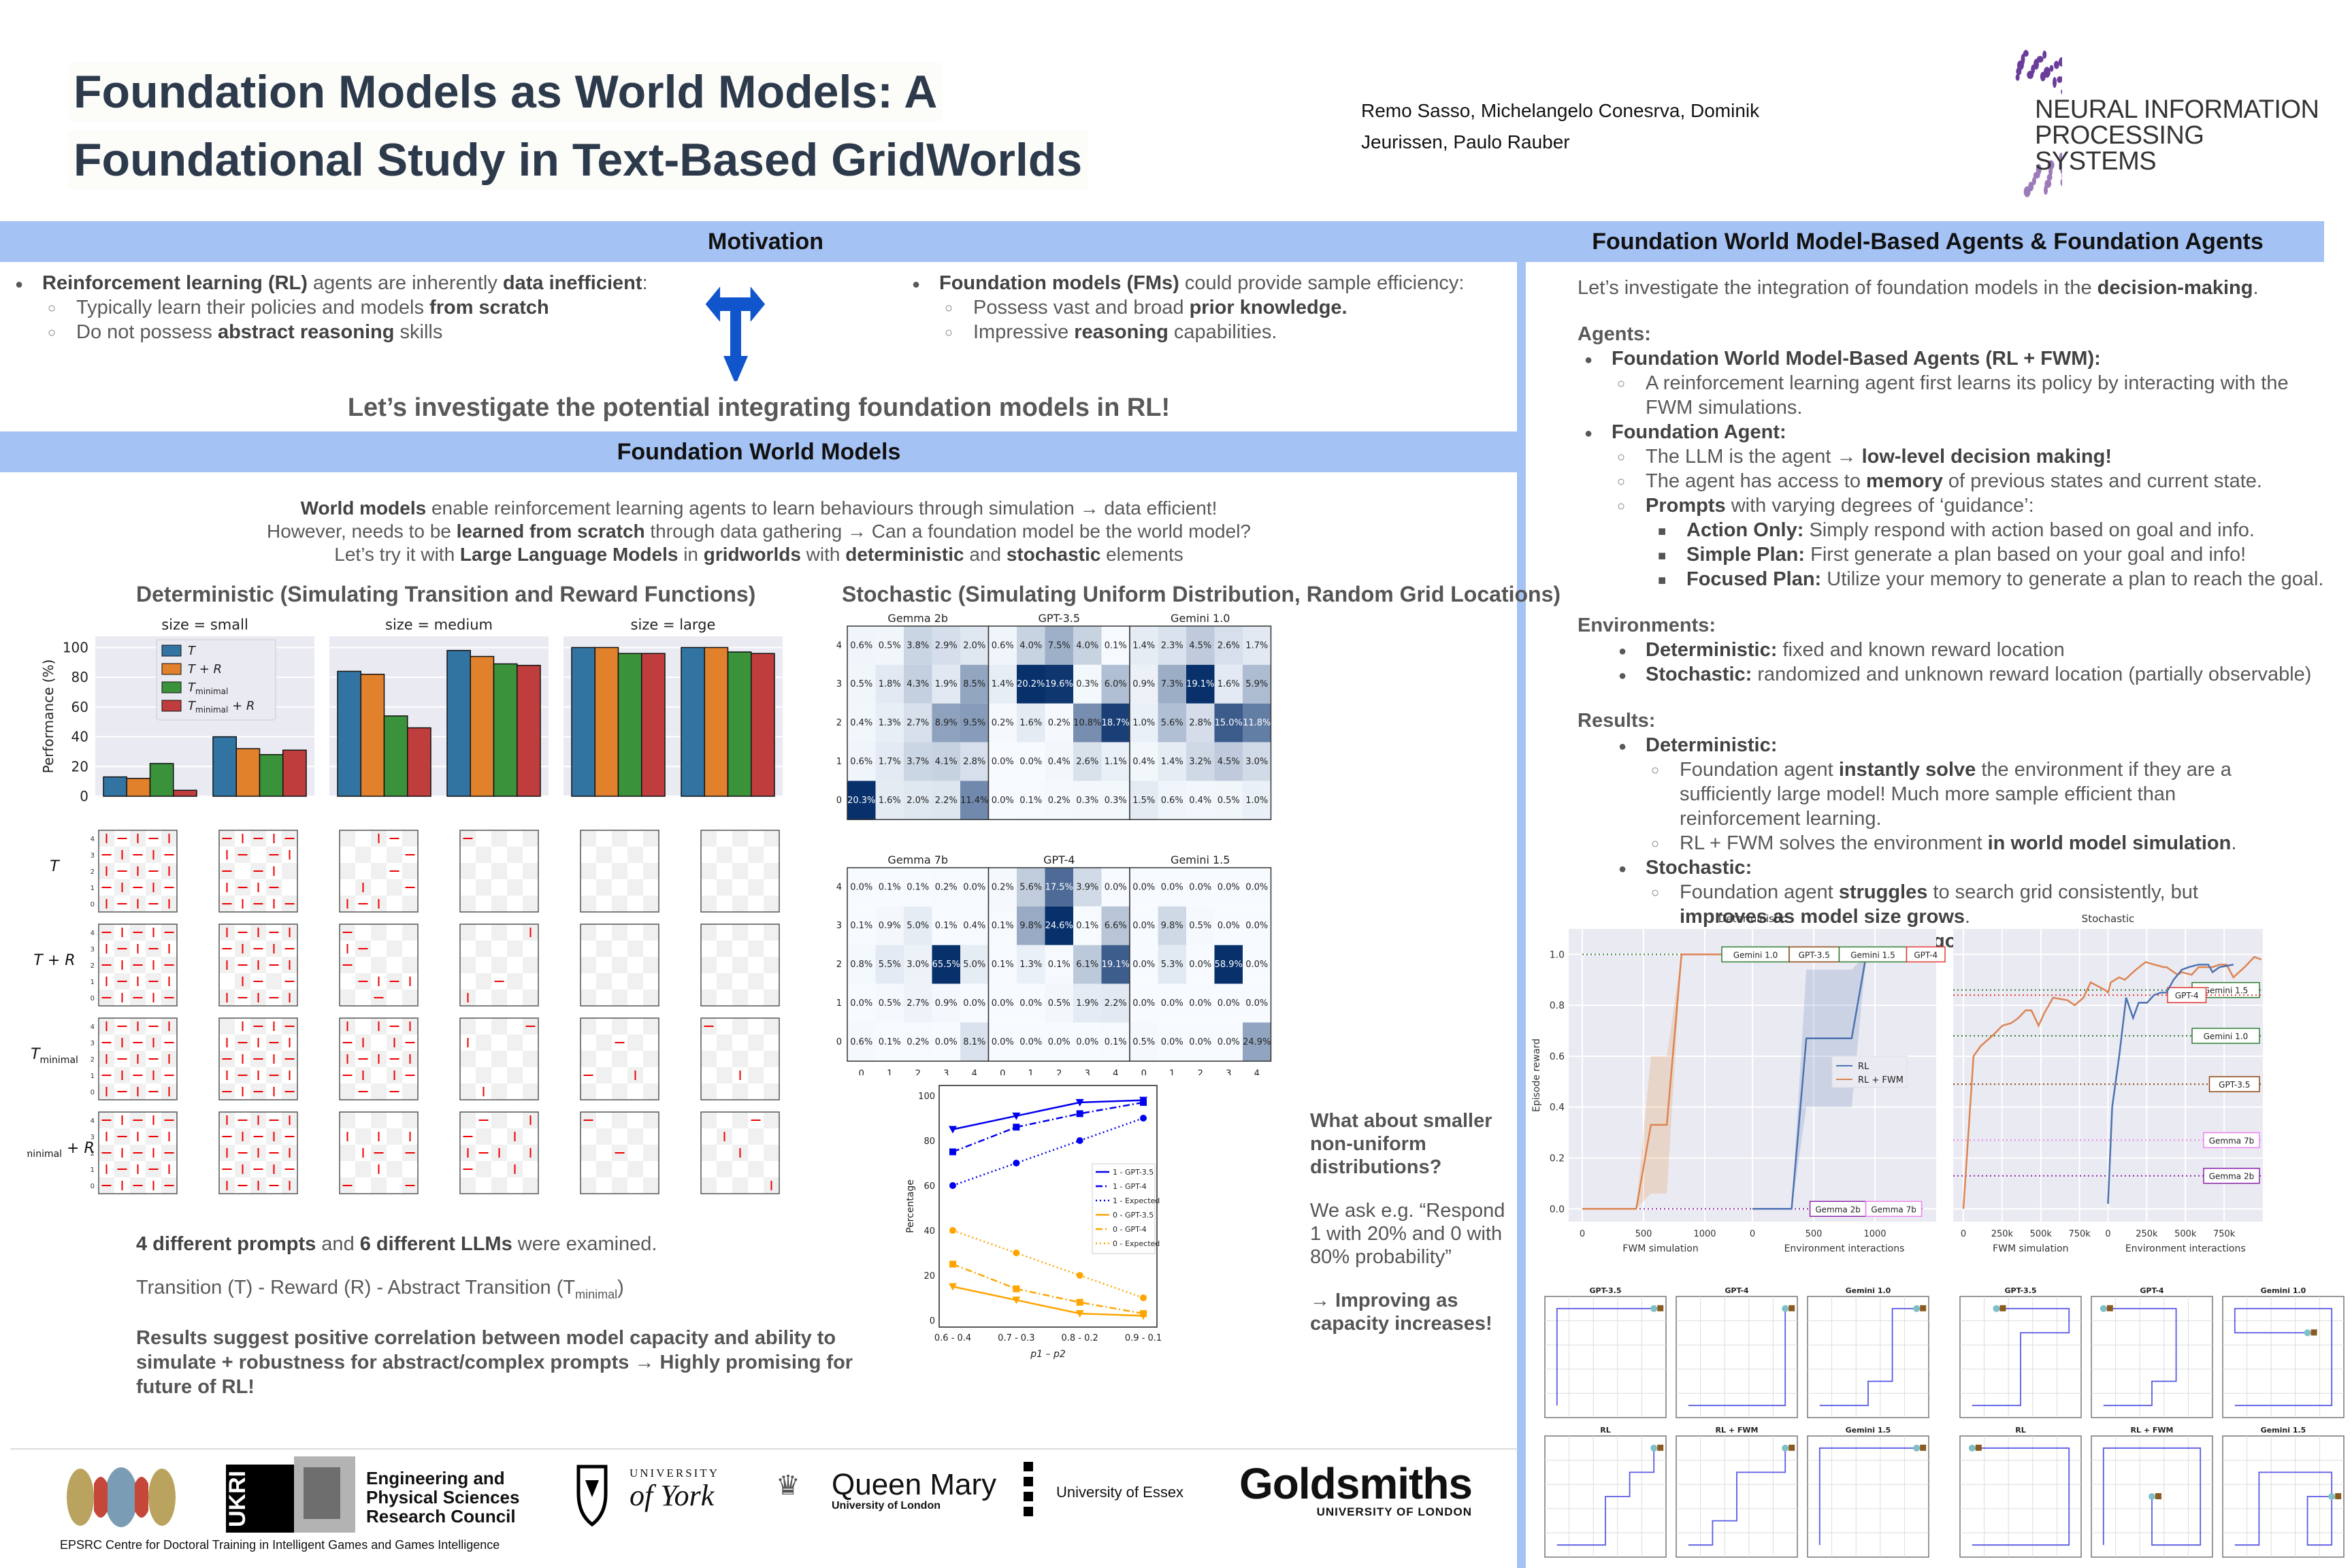  I want to click on heatmap-value: 2.7%, so click(917, 1004).